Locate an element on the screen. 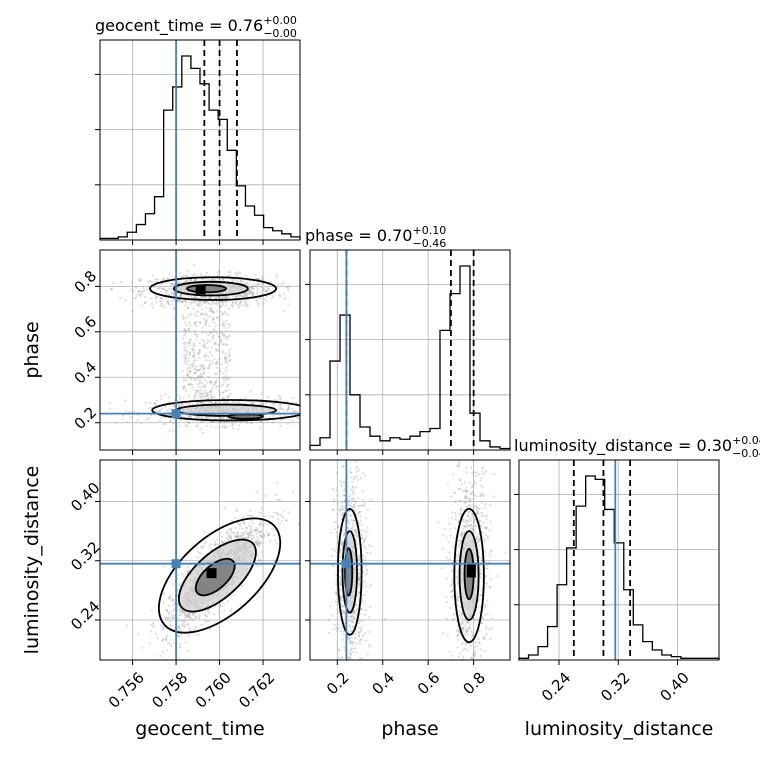 This screenshot has width=760, height=760. title-plus: +0.04 is located at coordinates (746, 440).